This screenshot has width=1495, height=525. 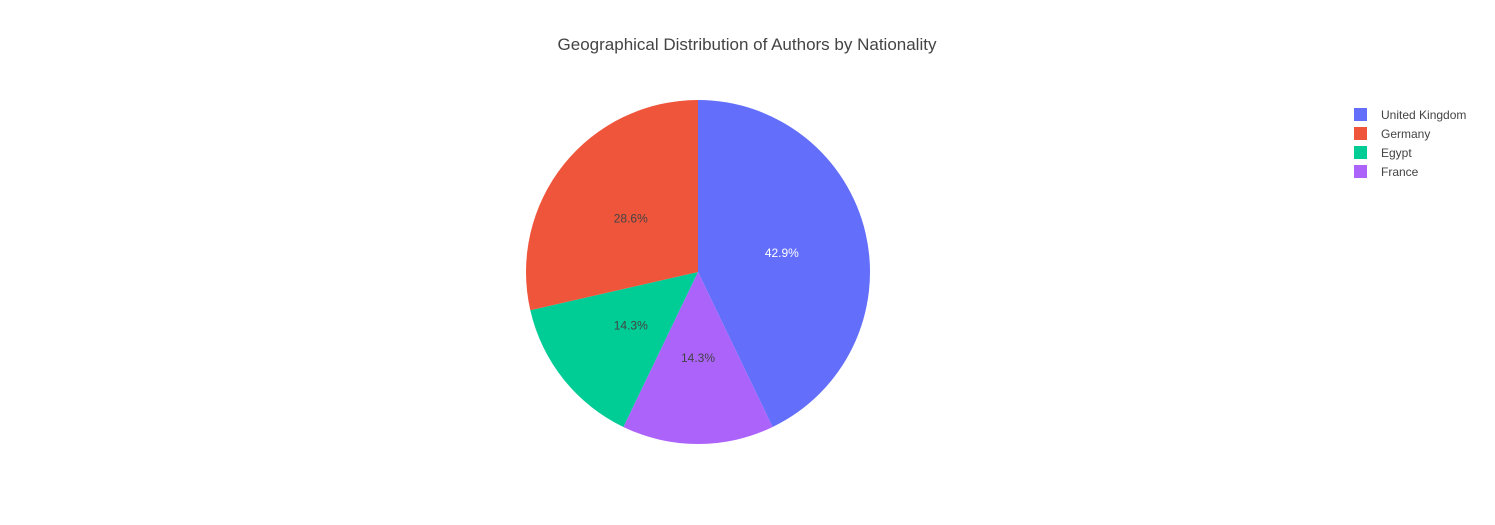 What do you see at coordinates (1405, 134) in the screenshot?
I see `legend-label: Germany` at bounding box center [1405, 134].